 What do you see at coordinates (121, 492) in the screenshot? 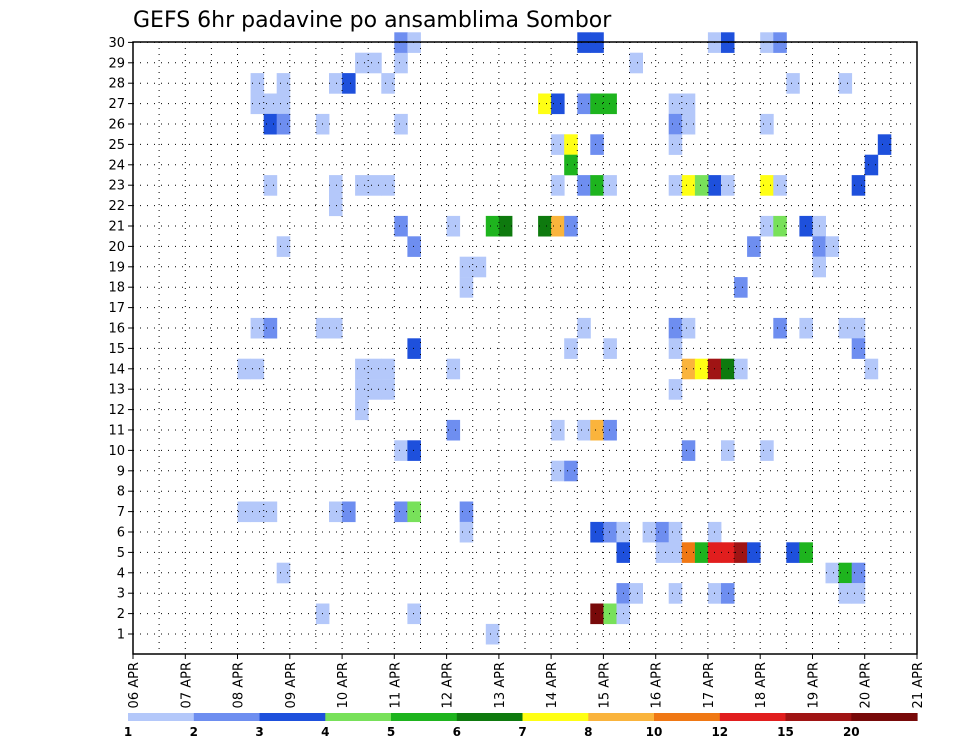
I see `y-tick-label: 8` at bounding box center [121, 492].